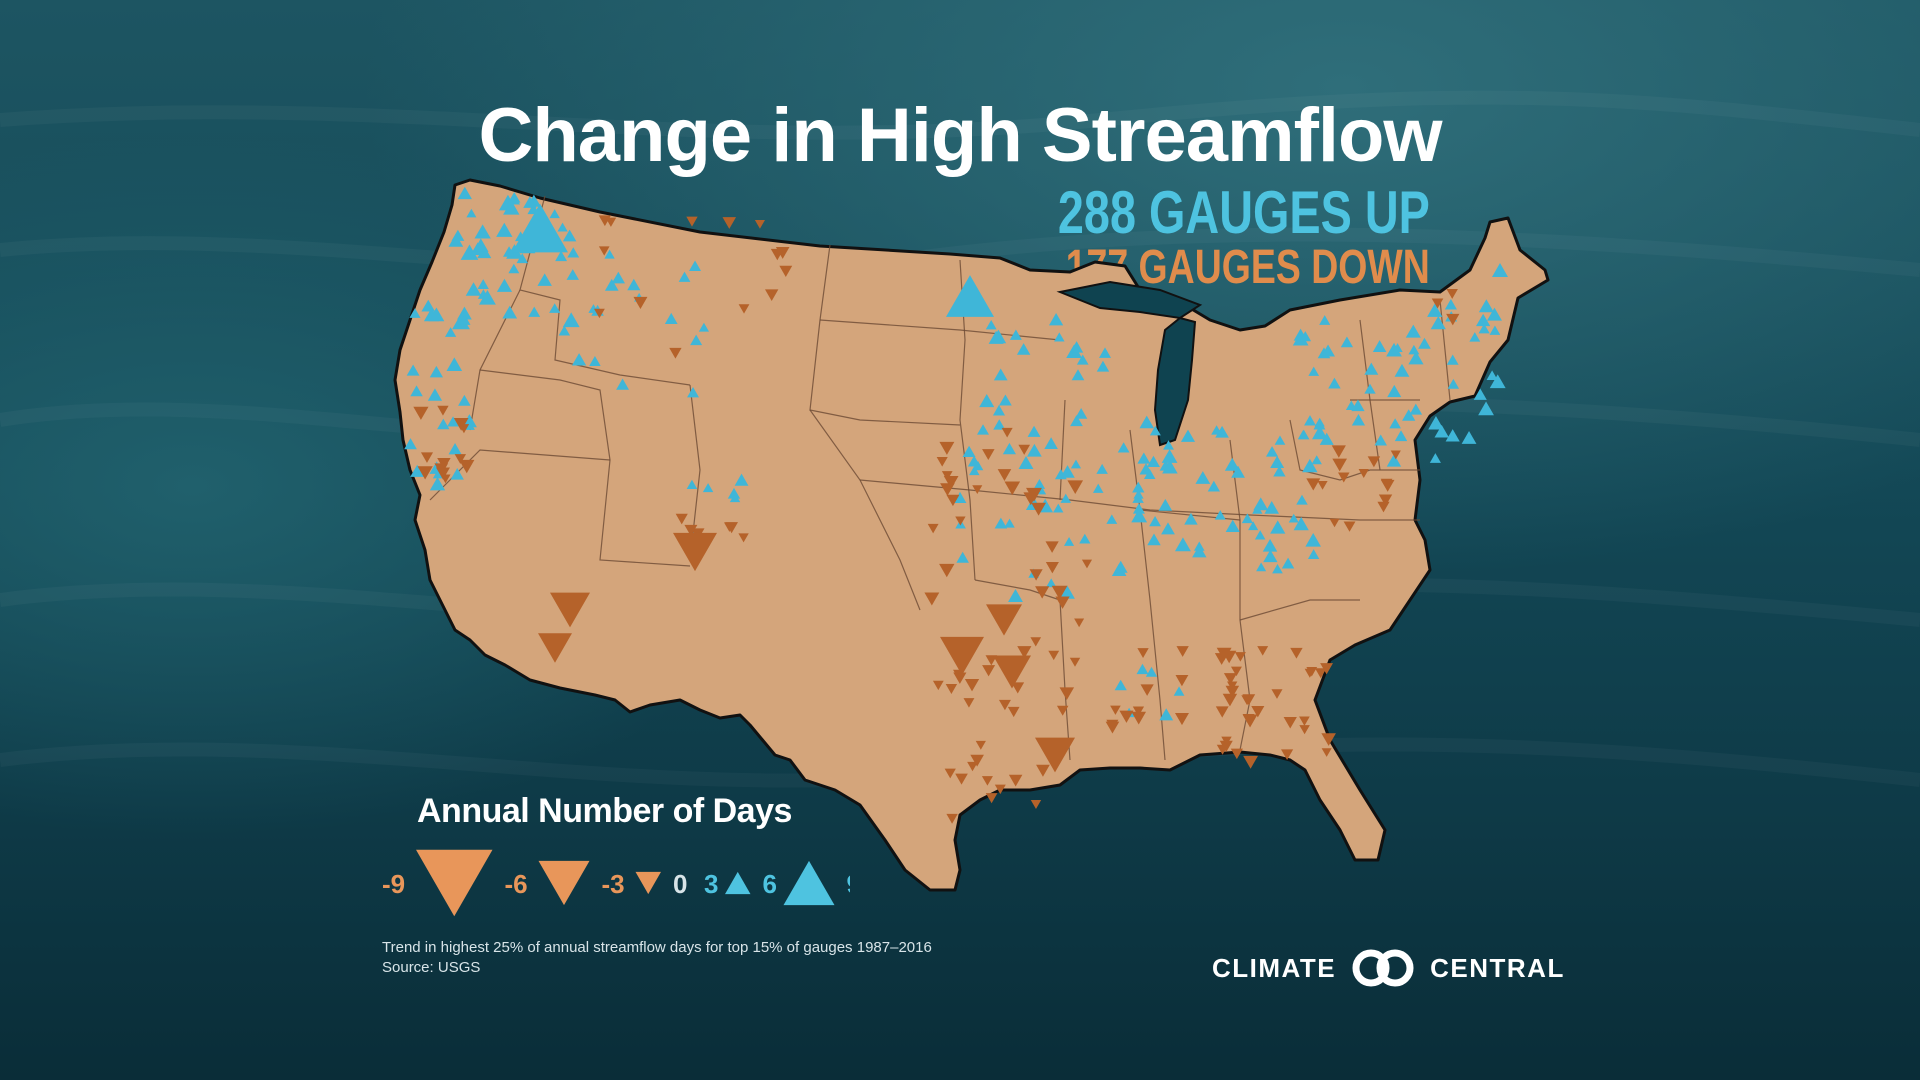 The height and width of the screenshot is (1080, 1920). What do you see at coordinates (970, 296) in the screenshot?
I see `gauge-up-marker-large` at bounding box center [970, 296].